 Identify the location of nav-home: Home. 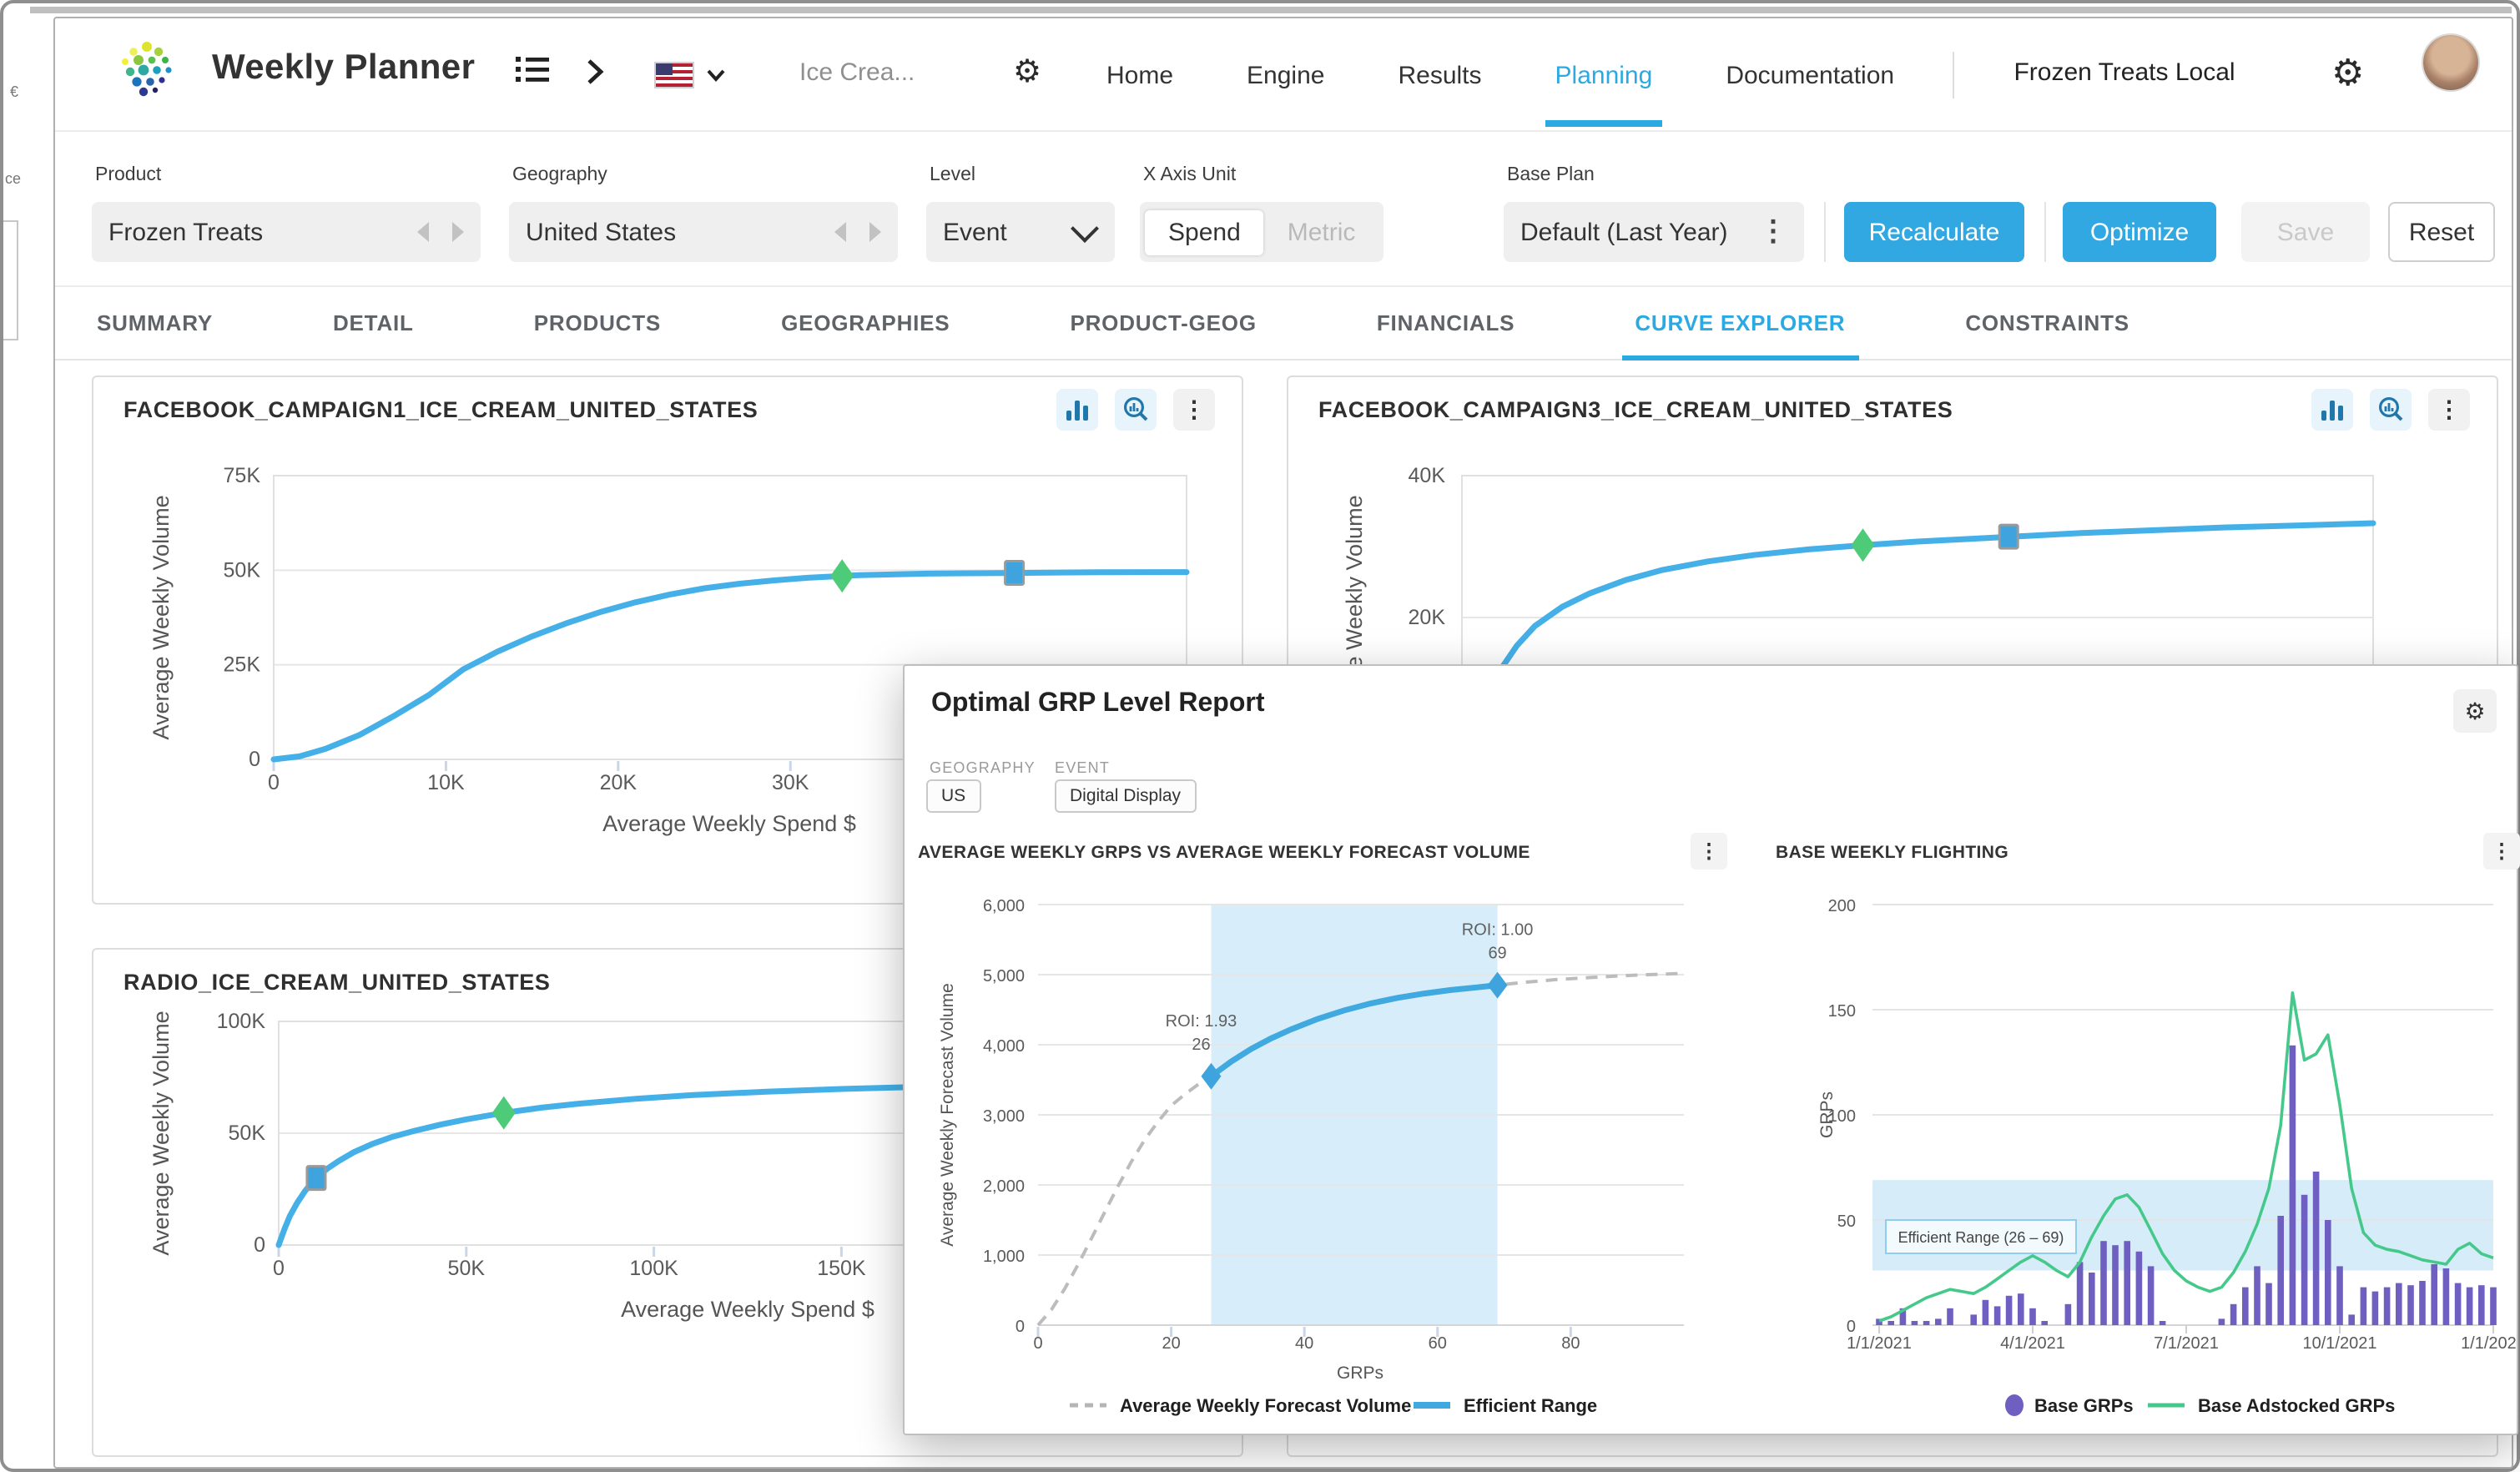
(1140, 76).